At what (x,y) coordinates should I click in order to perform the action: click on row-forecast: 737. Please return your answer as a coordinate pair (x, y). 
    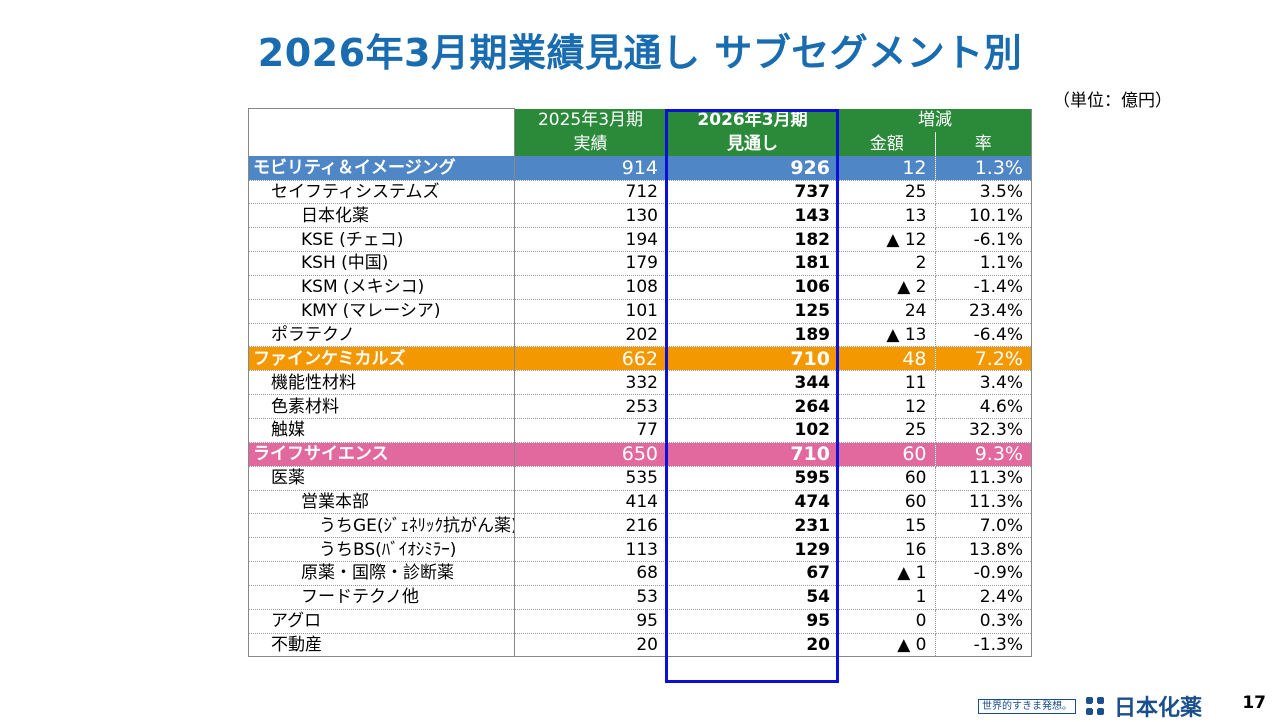
    Looking at the image, I should click on (752, 192).